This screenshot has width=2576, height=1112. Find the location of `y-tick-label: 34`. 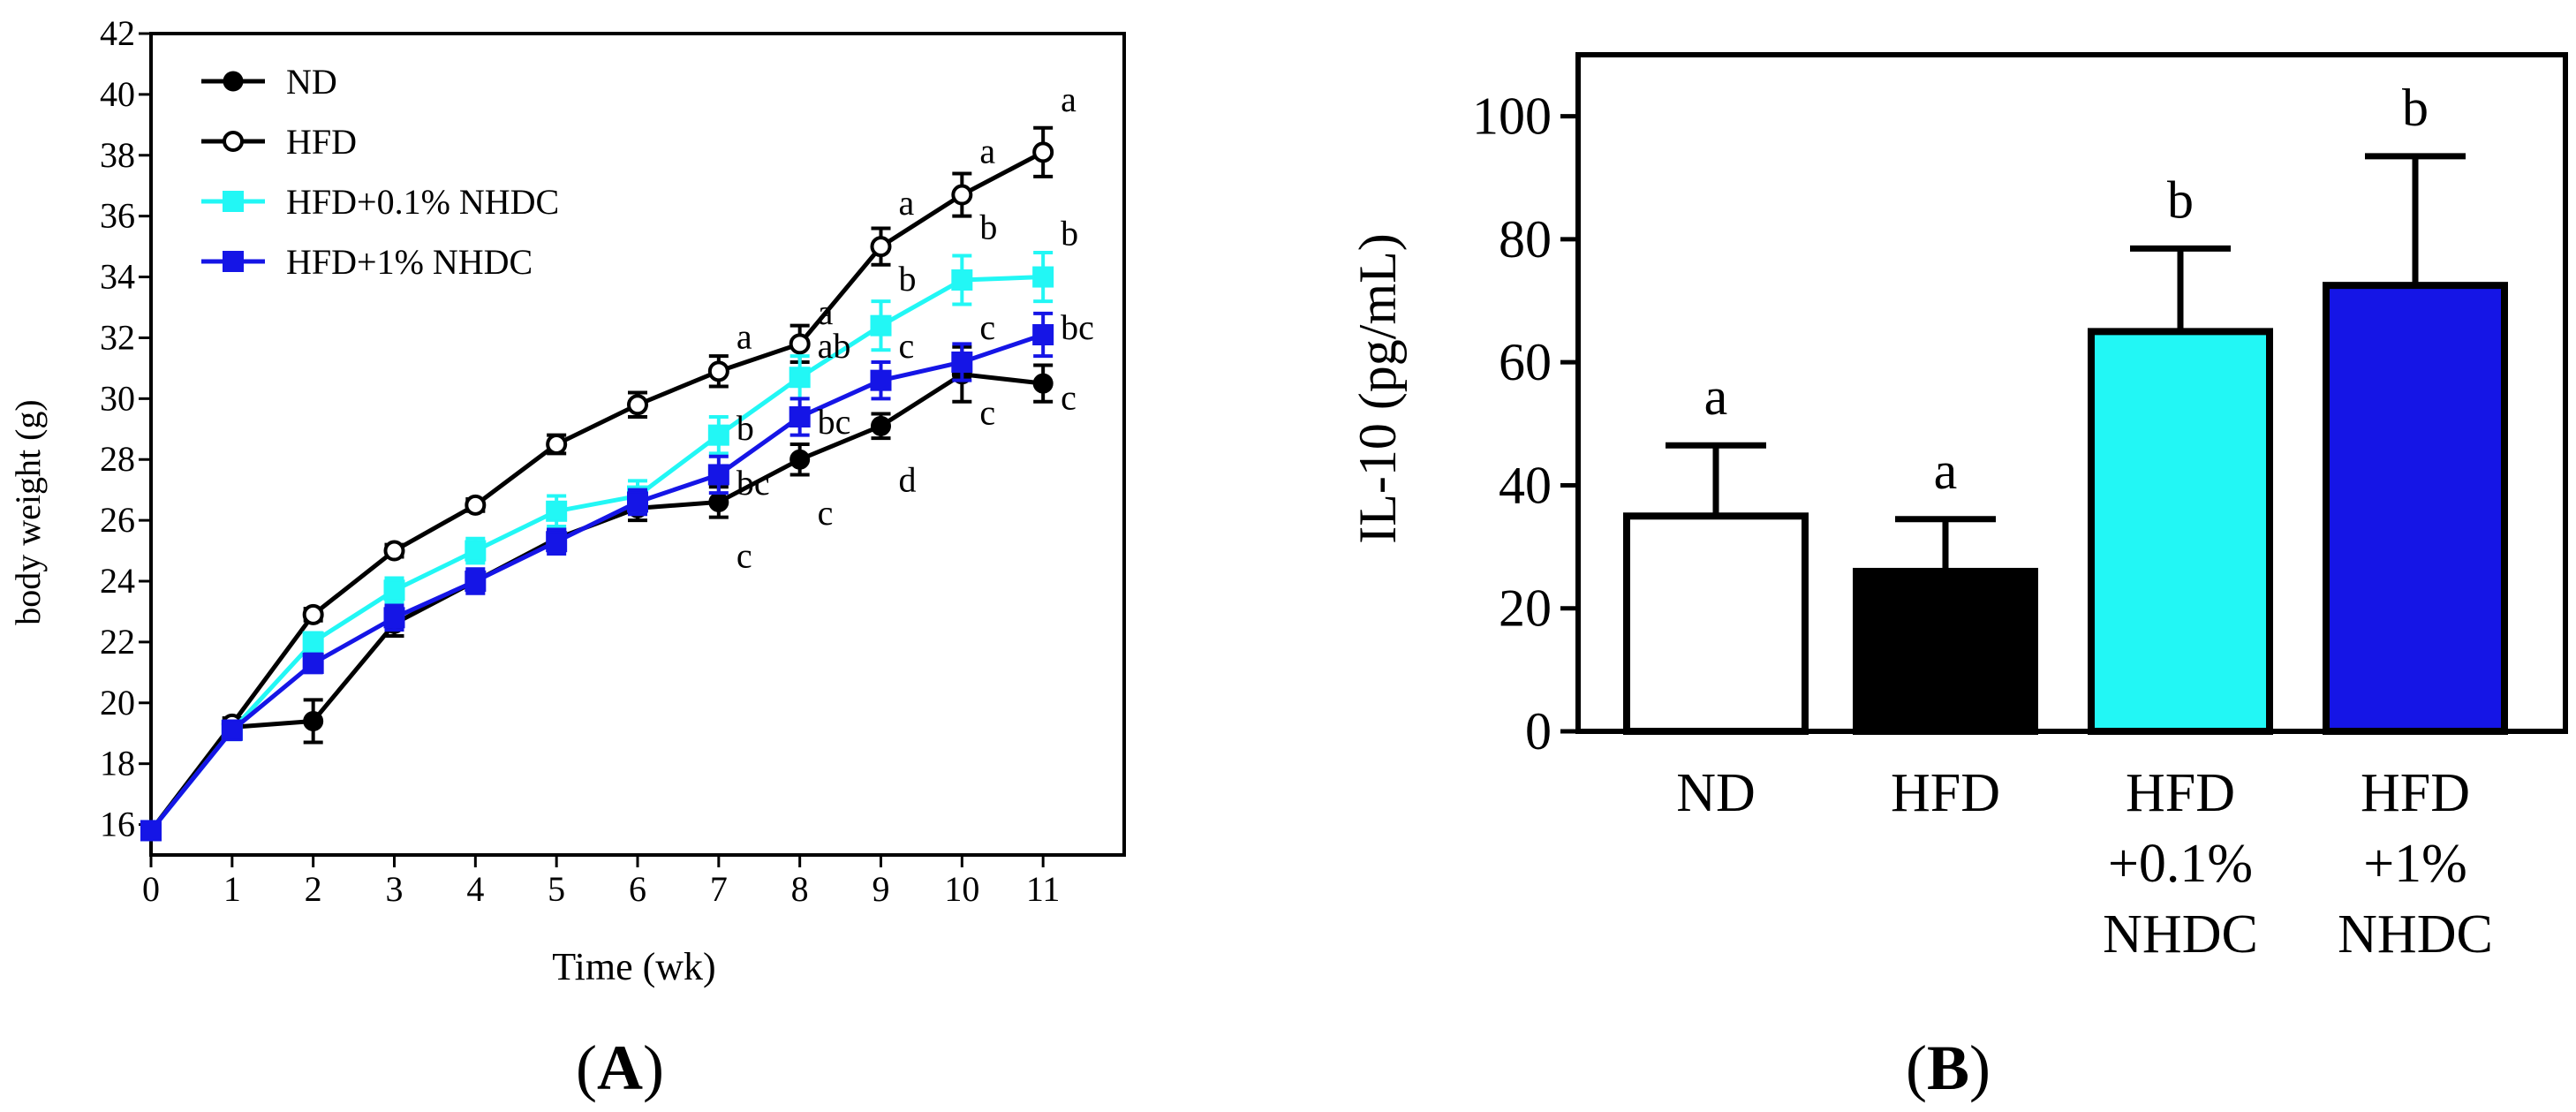

y-tick-label: 34 is located at coordinates (118, 277).